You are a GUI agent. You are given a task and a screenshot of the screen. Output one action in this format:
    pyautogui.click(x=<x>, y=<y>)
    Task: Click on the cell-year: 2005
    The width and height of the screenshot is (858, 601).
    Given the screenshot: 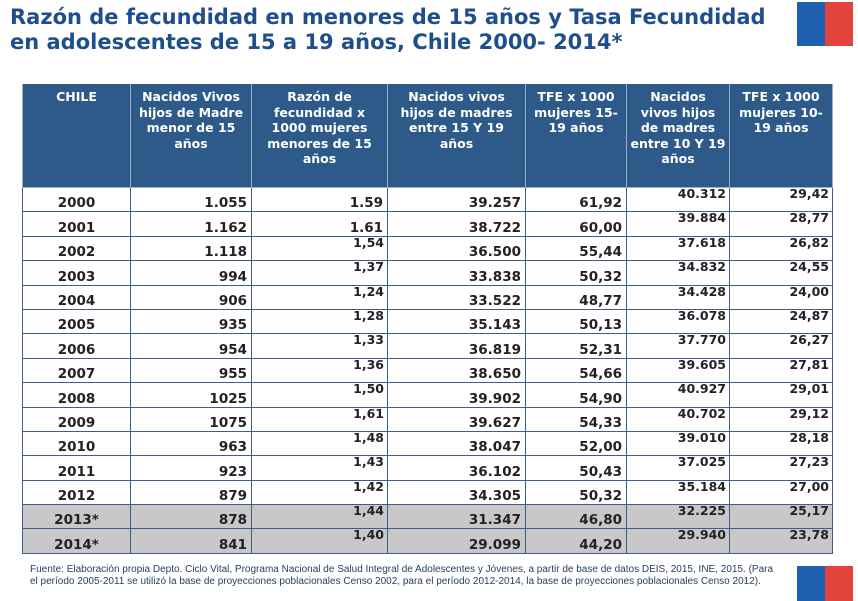 What is the action you would take?
    pyautogui.click(x=76, y=321)
    